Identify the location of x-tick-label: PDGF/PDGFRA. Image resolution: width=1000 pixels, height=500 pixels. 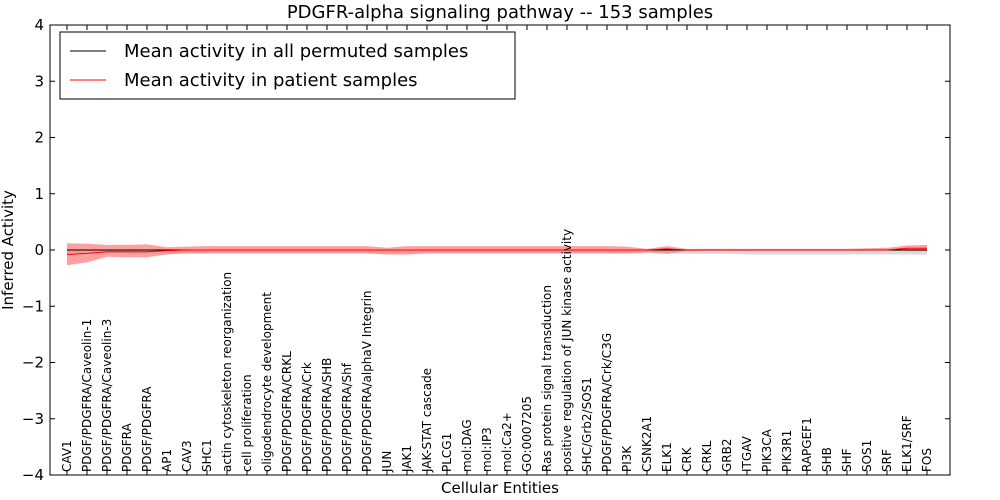
(147, 429).